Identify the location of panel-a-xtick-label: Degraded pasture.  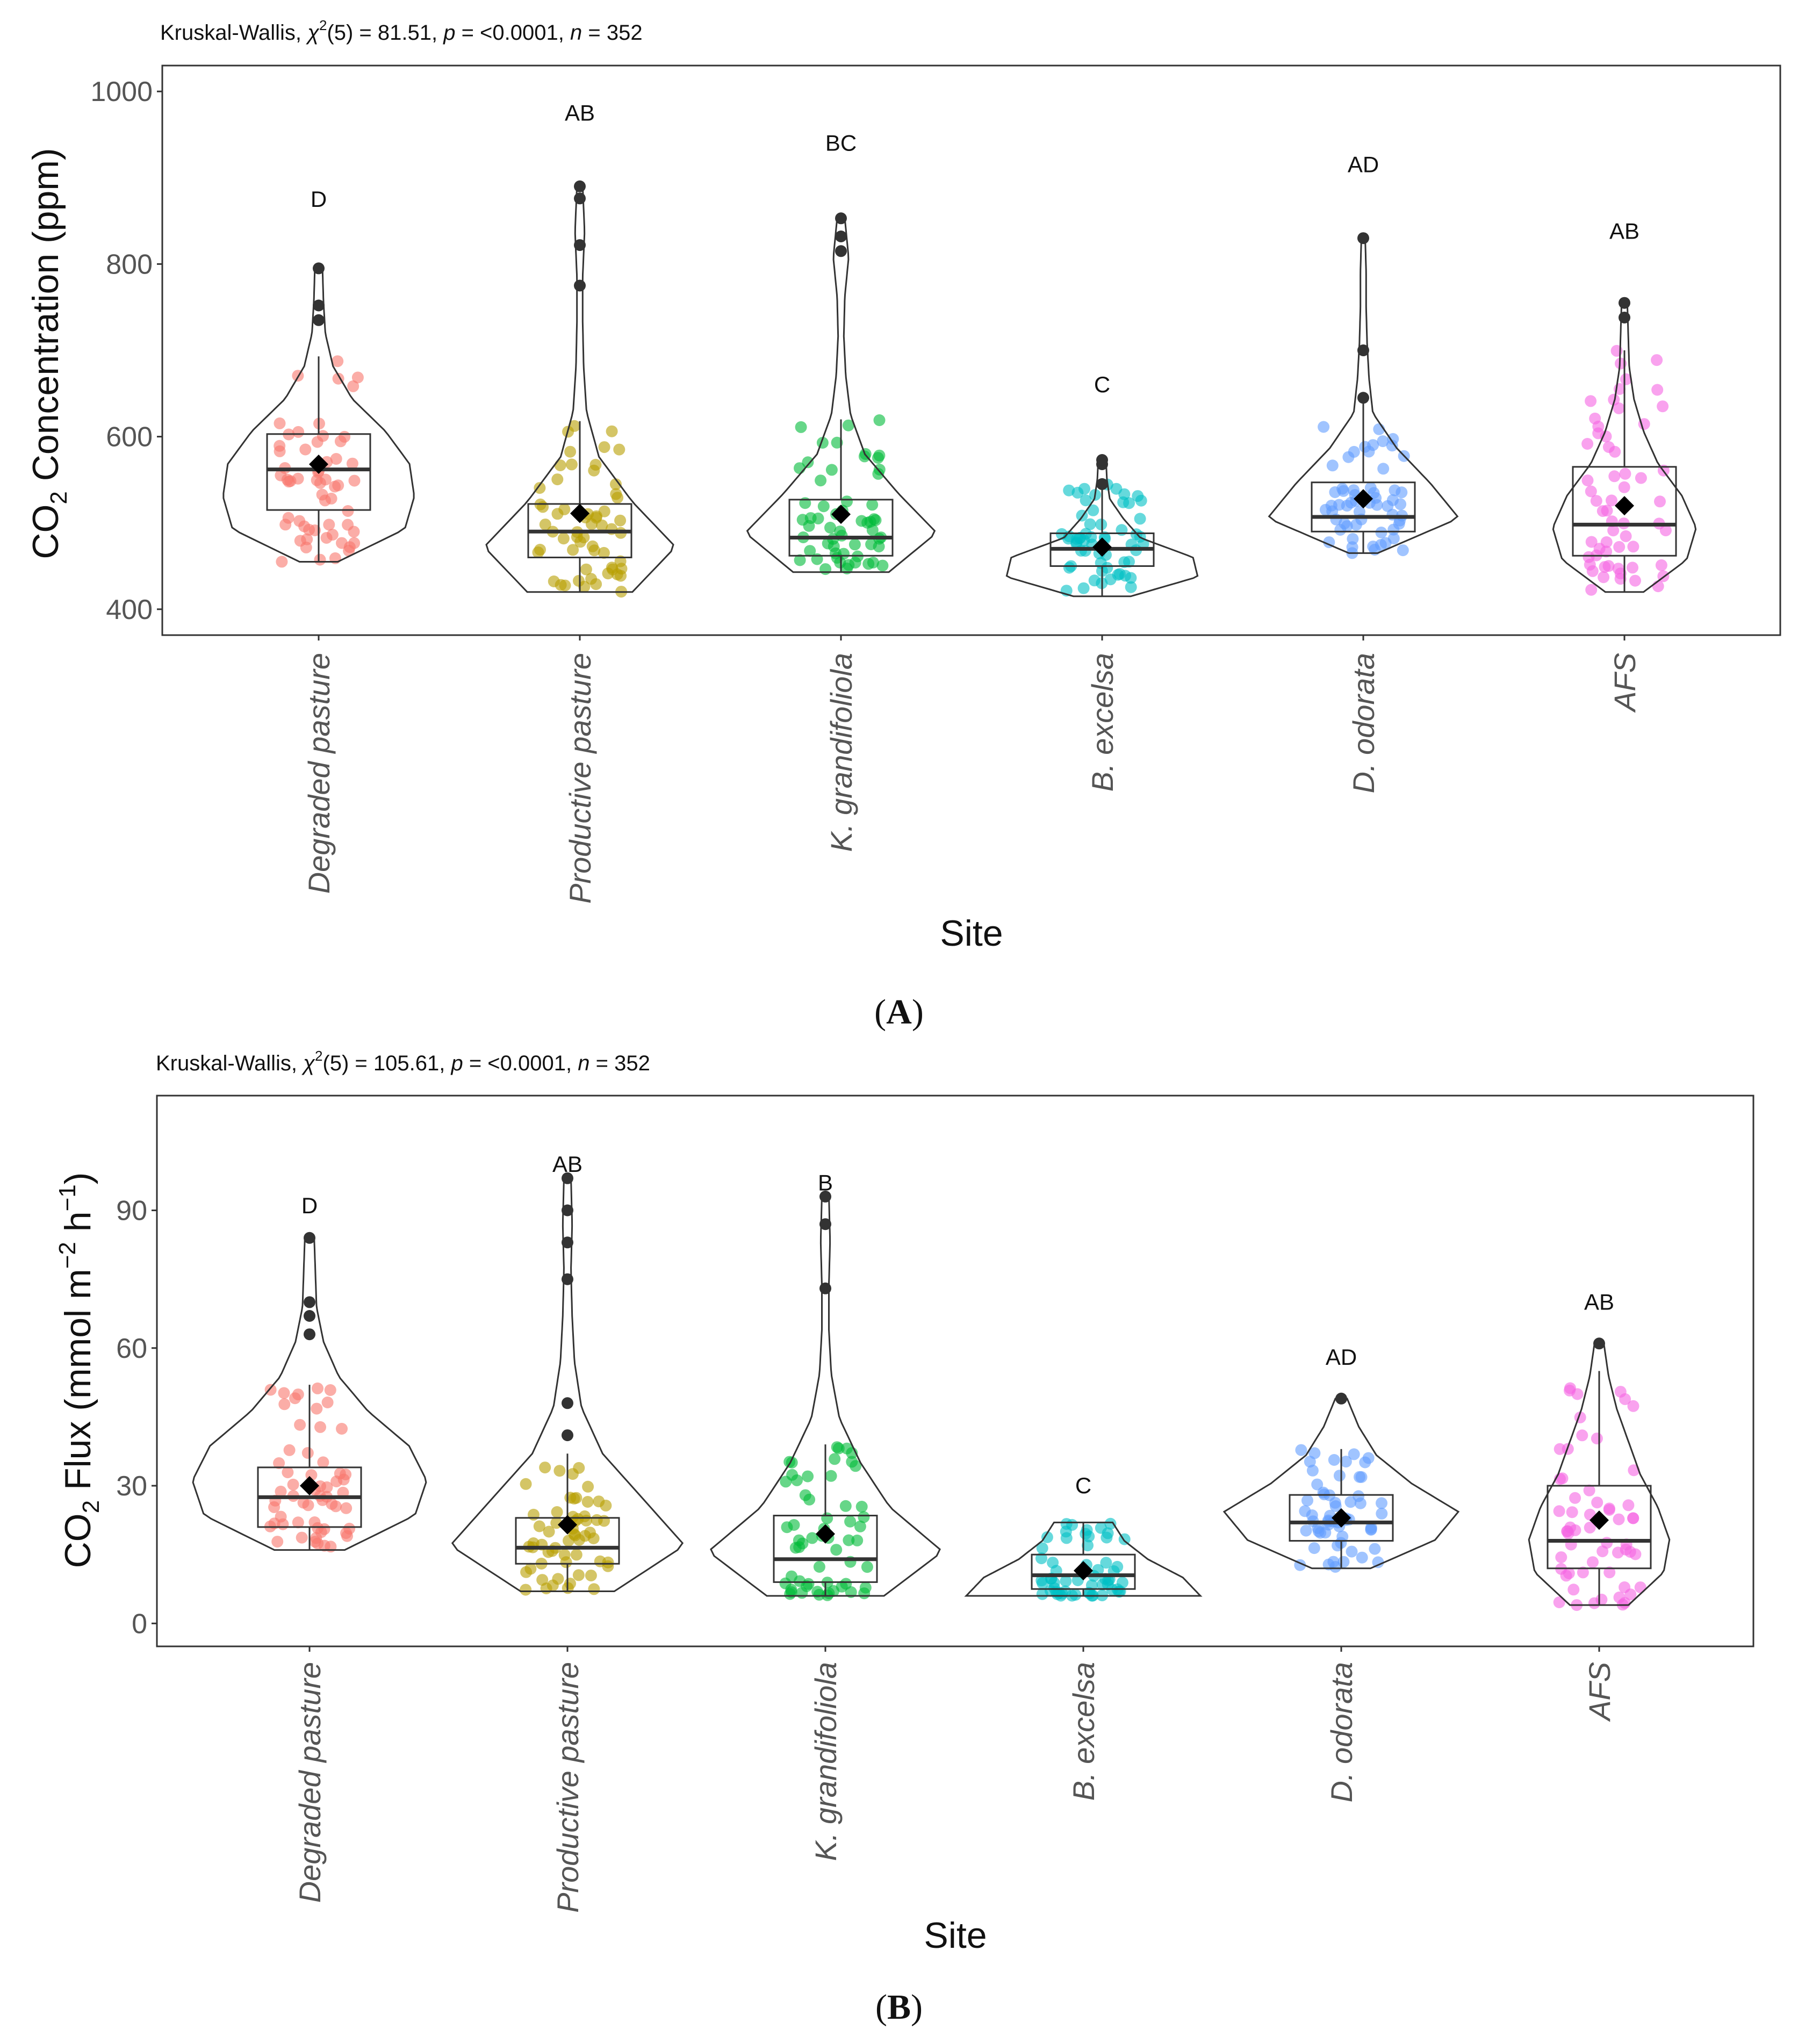
(319, 773).